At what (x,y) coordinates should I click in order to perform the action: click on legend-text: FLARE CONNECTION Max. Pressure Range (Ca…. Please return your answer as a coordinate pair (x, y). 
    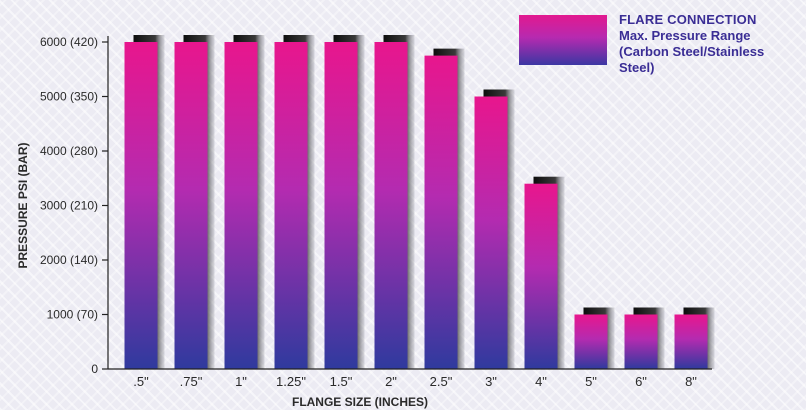
    Looking at the image, I should click on (691, 44).